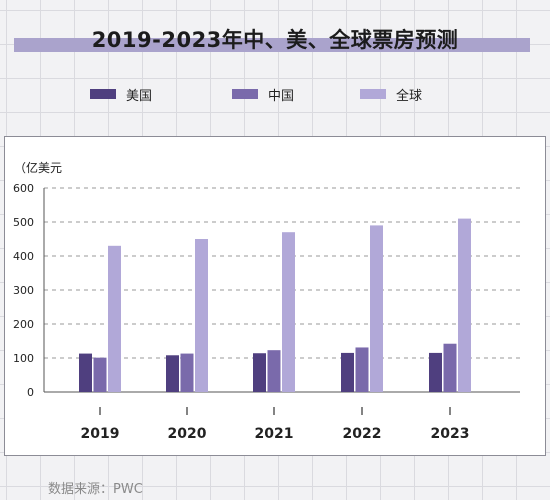  I want to click on legend-label-global: 全球, so click(409, 96).